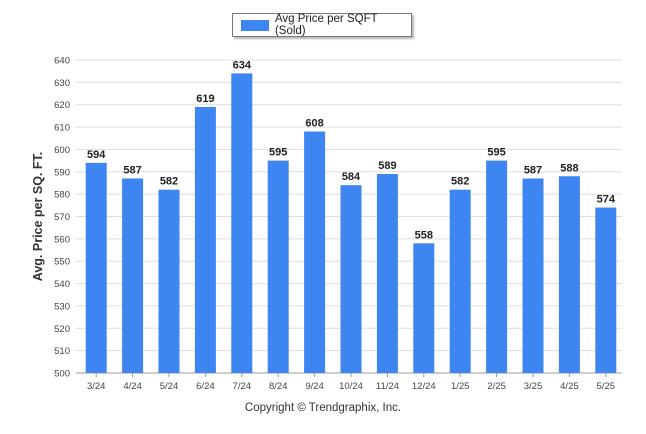 This screenshot has height=434, width=646. Describe the element at coordinates (460, 386) in the screenshot. I see `x-tick-label: 1/25` at that location.